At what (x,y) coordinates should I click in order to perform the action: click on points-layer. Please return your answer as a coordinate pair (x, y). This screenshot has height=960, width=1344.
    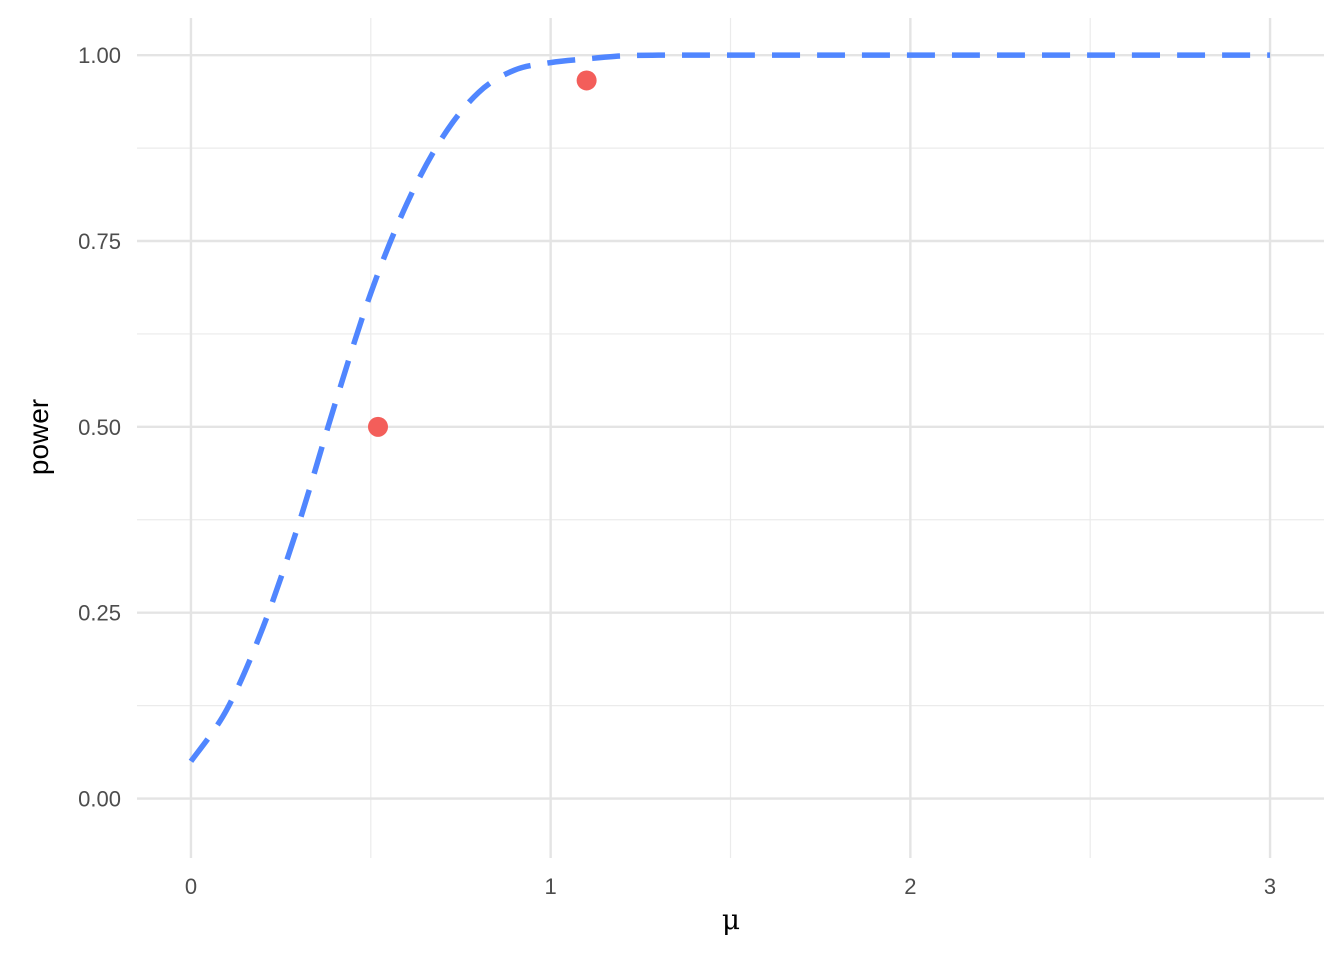
    Looking at the image, I should click on (482, 253).